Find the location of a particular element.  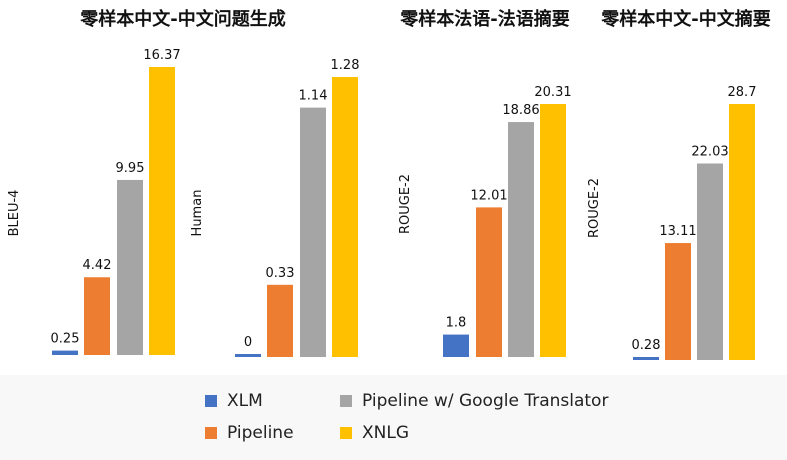

data-label-pipeline: 4.42 is located at coordinates (97, 265).